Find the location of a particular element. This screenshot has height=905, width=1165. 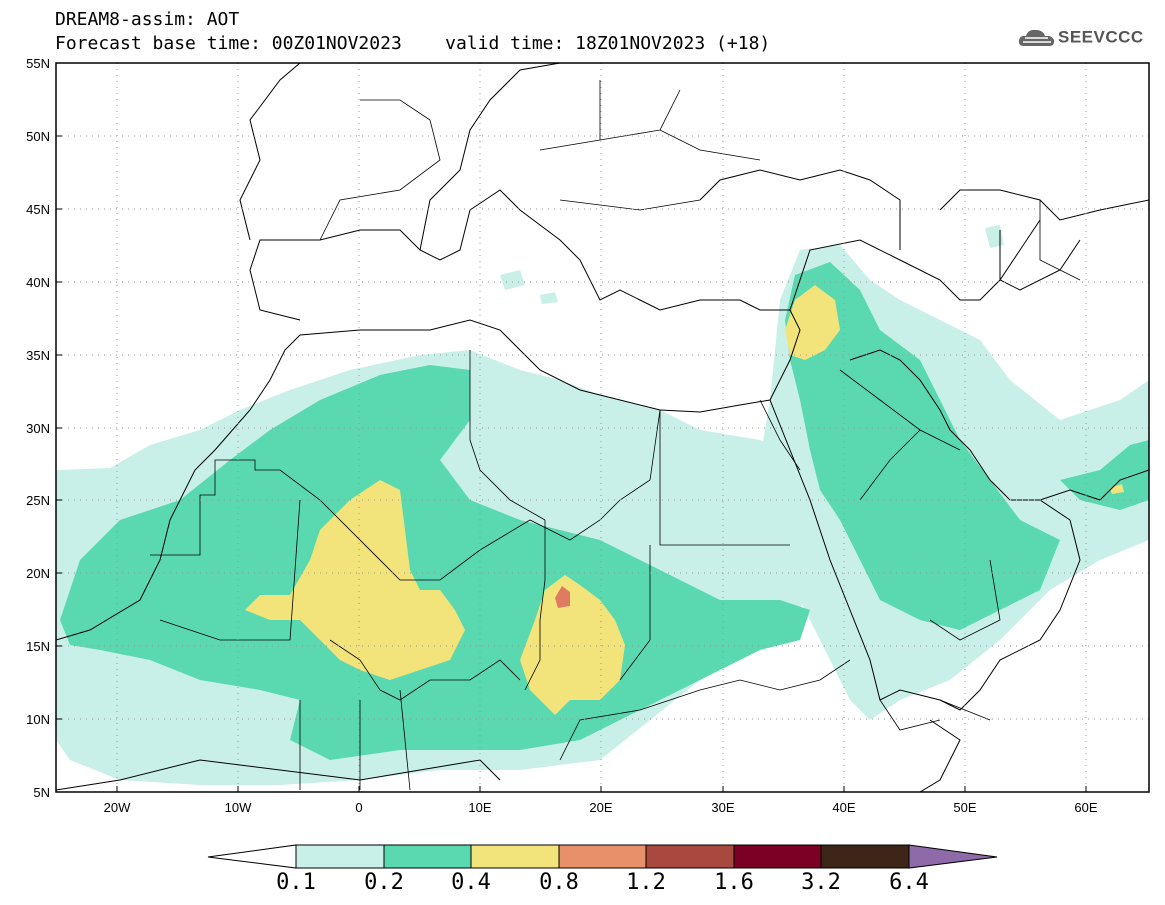

legend-over-arrow is located at coordinates (953, 856).